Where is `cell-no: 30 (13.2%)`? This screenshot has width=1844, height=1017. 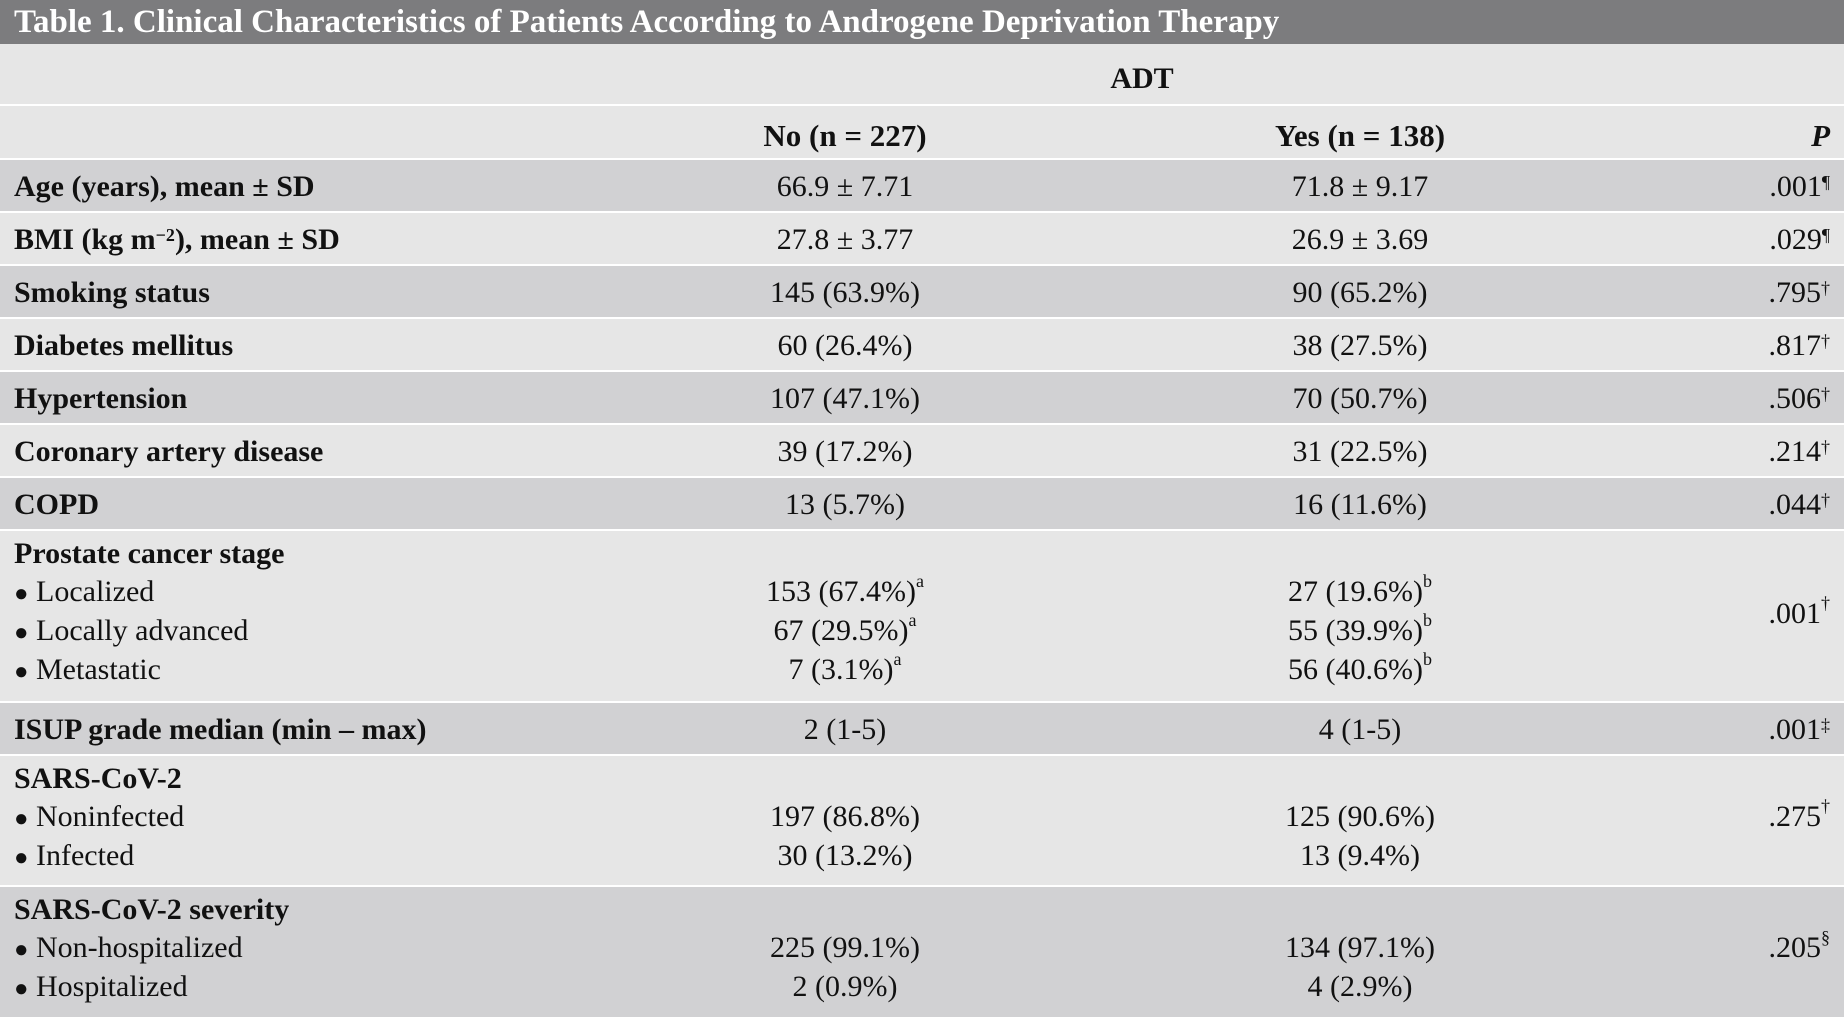 cell-no: 30 (13.2%) is located at coordinates (845, 855).